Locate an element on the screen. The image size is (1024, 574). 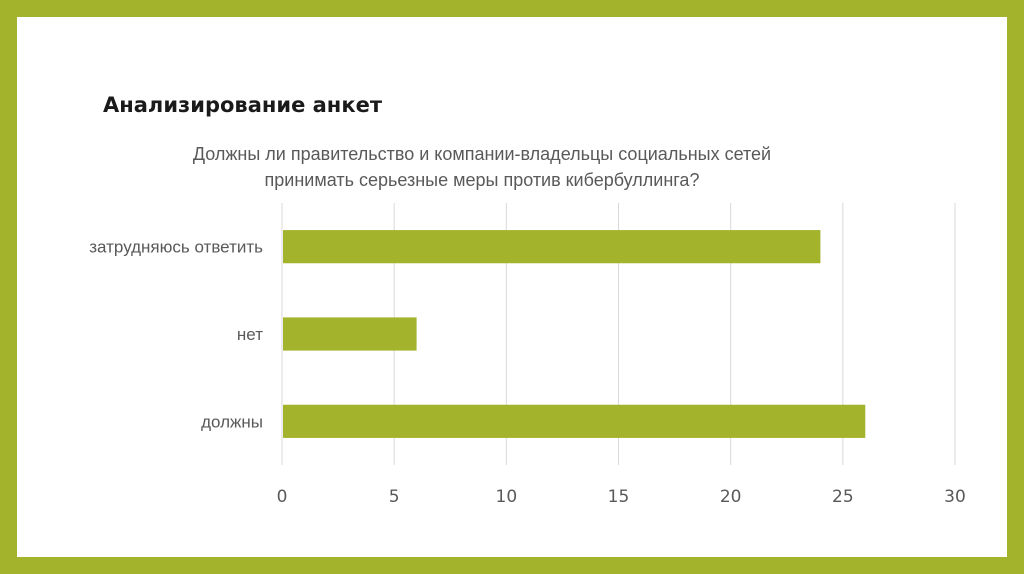
x-tick-label-4: 20 is located at coordinates (731, 497).